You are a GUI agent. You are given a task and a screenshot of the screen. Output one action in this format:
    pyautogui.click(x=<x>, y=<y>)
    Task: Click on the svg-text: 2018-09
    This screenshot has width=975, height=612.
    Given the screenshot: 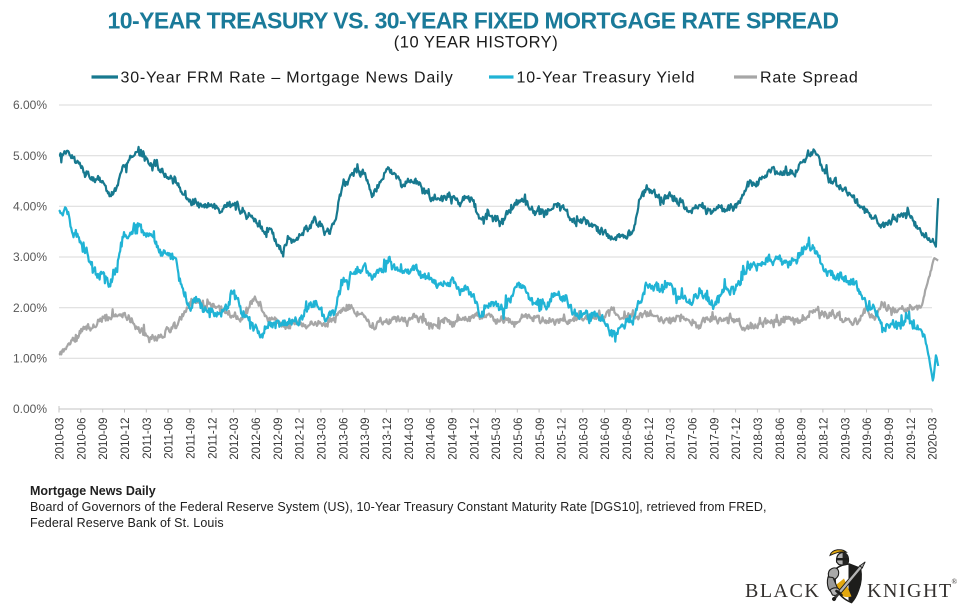 What is the action you would take?
    pyautogui.click(x=803, y=439)
    